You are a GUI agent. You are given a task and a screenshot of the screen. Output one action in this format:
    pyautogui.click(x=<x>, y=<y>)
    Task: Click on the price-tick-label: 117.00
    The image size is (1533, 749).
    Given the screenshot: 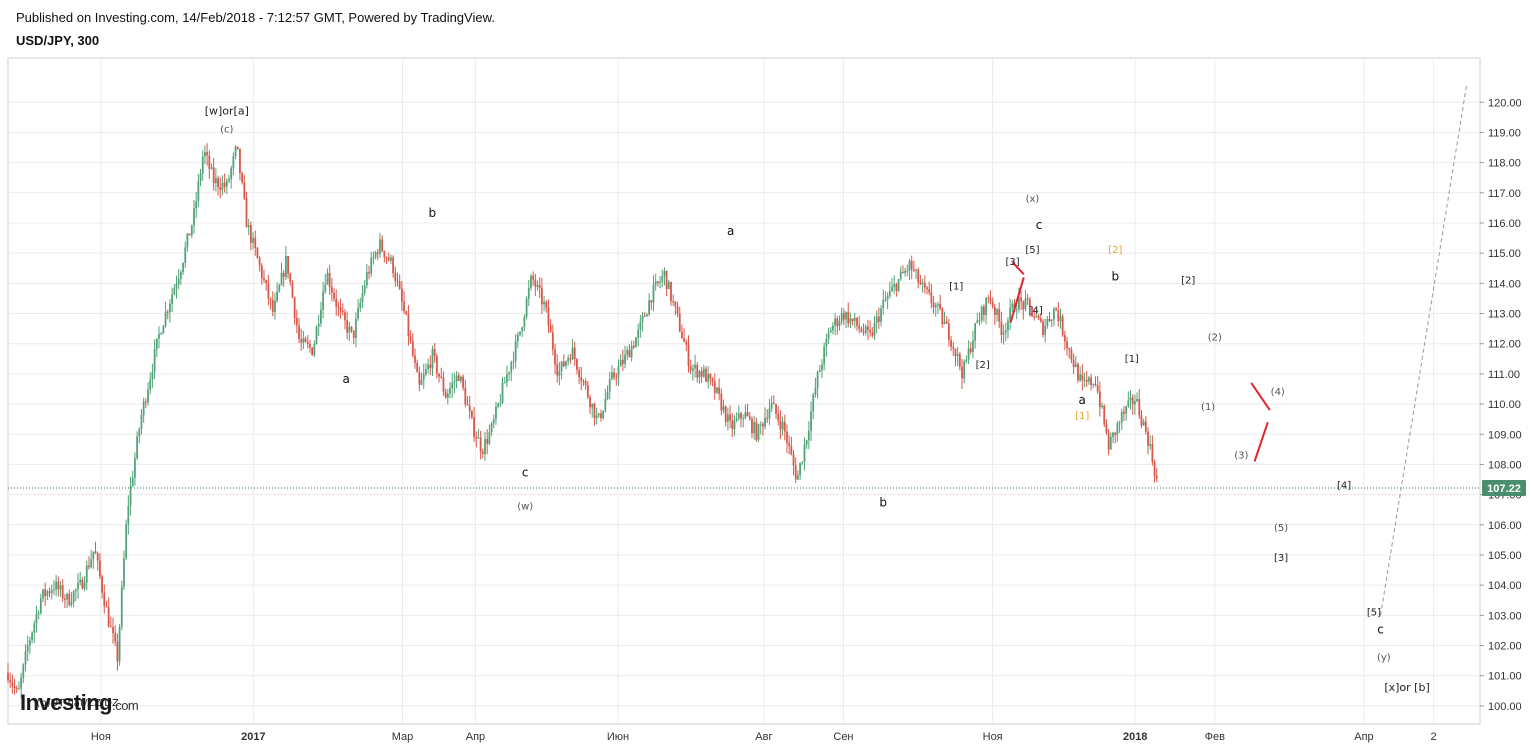 What is the action you would take?
    pyautogui.click(x=1504, y=194)
    